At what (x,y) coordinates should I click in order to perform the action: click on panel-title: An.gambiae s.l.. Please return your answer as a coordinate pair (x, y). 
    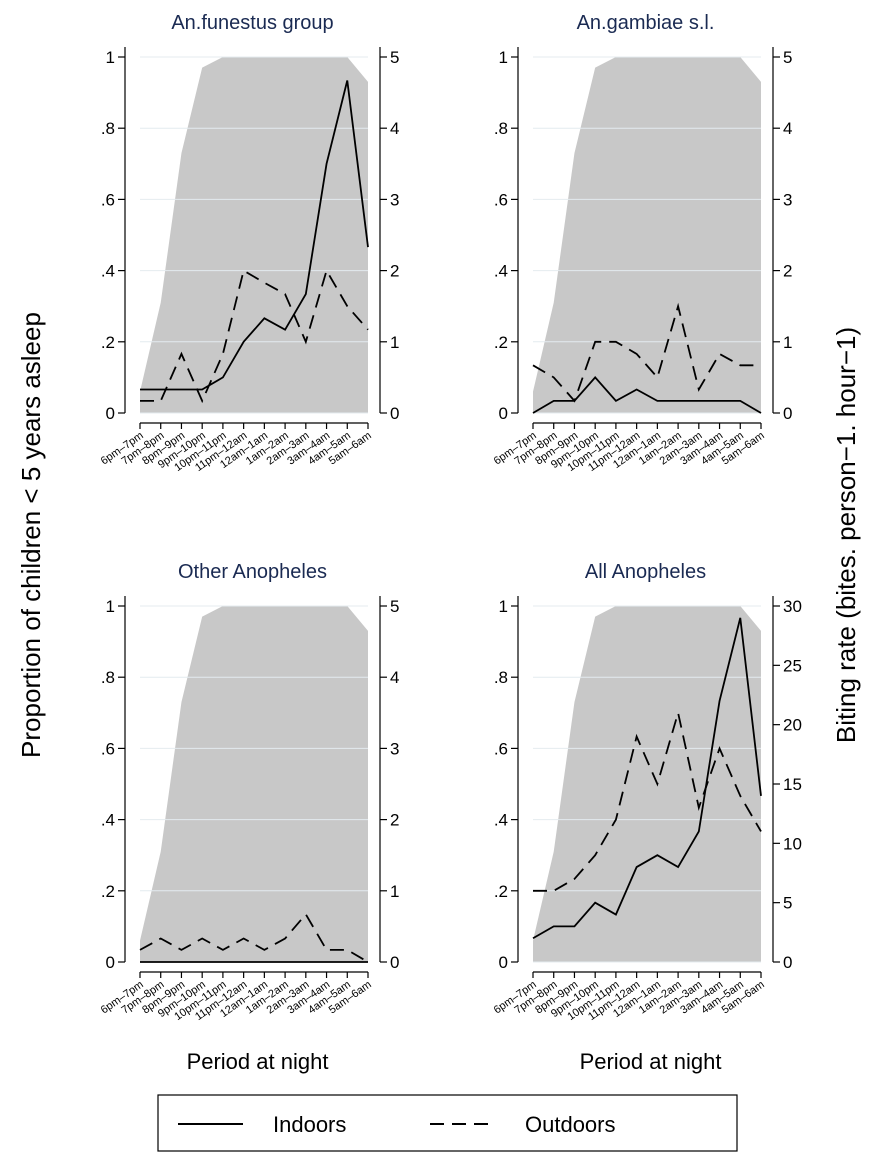
    Looking at the image, I should click on (646, 23).